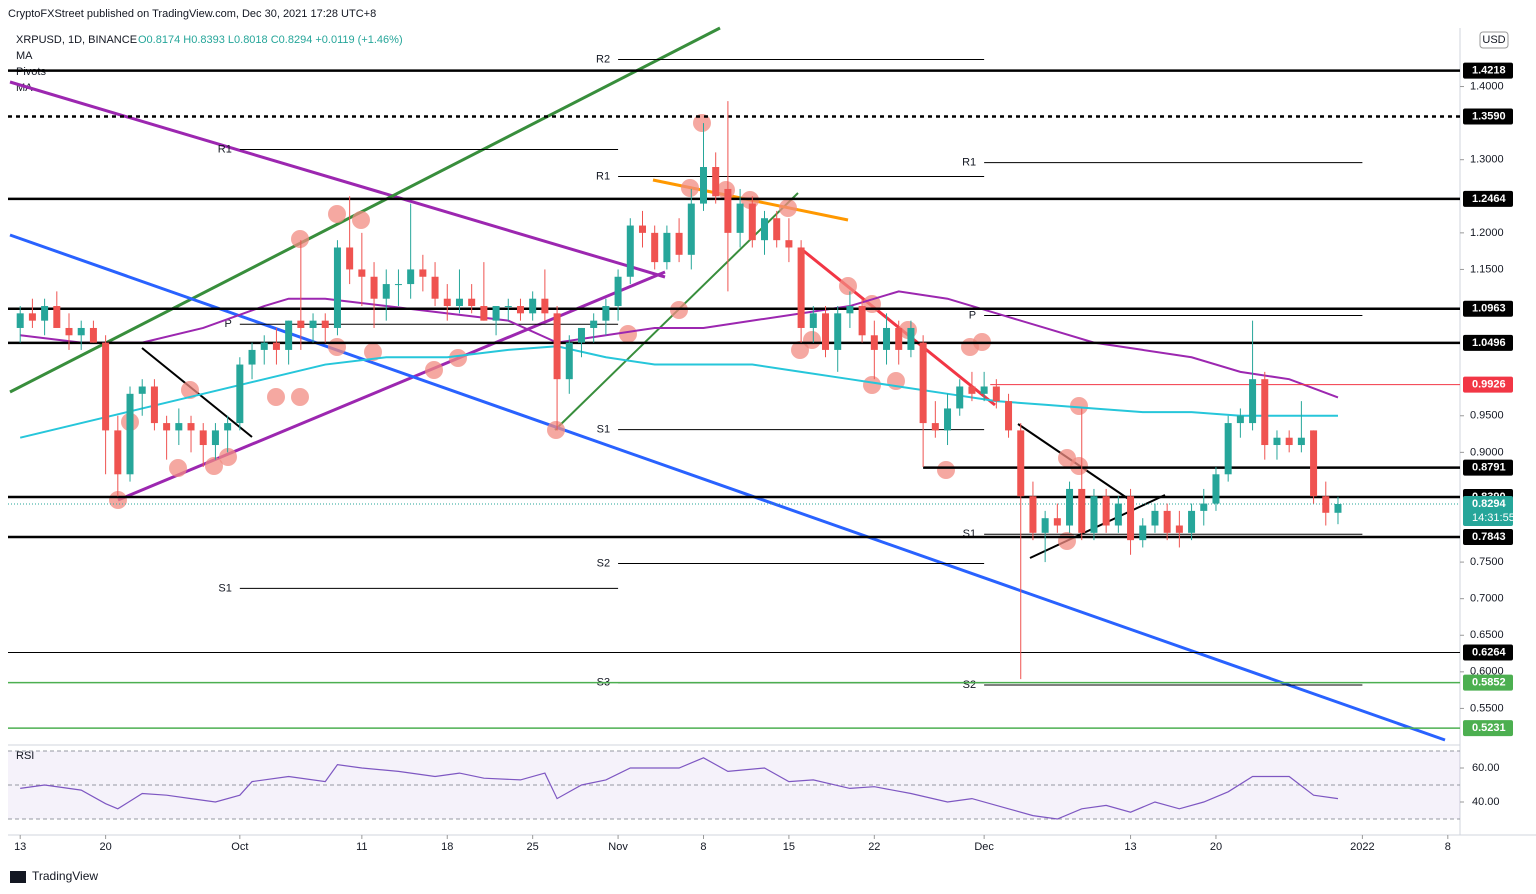 The height and width of the screenshot is (894, 1536). I want to click on x-tick-label: 18, so click(447, 847).